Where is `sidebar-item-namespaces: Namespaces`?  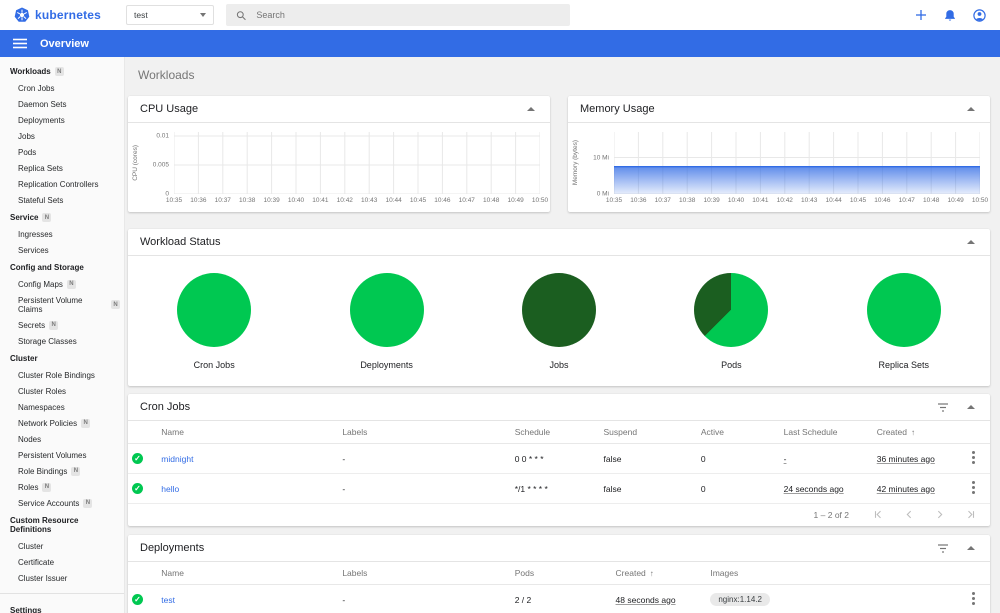
sidebar-item-namespaces: Namespaces is located at coordinates (62, 407).